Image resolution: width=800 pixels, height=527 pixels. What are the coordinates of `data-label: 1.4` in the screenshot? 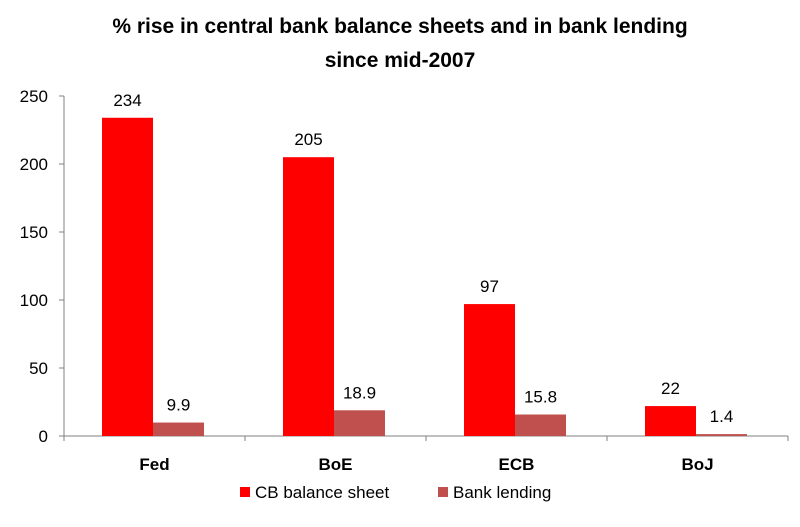 It's located at (722, 416).